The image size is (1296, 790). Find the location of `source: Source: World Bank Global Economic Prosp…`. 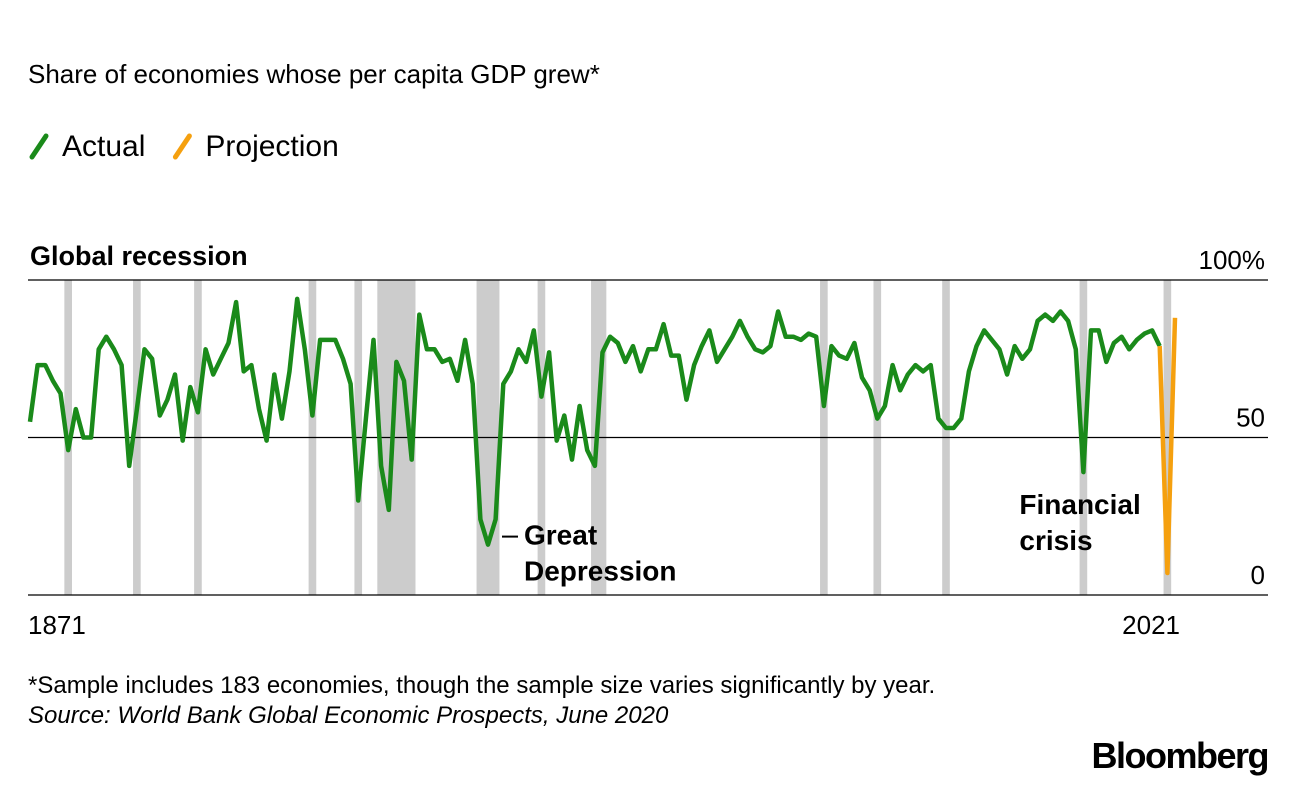

source: Source: World Bank Global Economic Prosp… is located at coordinates (348, 715).